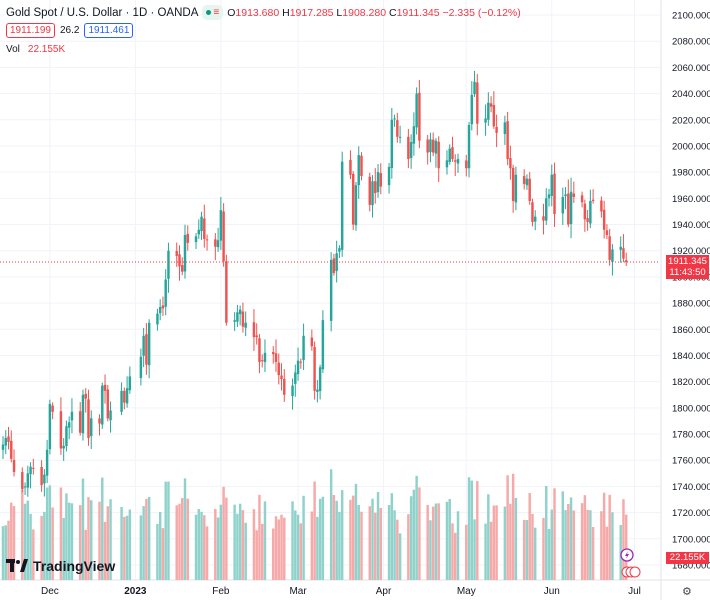  What do you see at coordinates (102, 12) in the screenshot?
I see `symbol-title: Gold Spot / U.S. Dollar · 1D · OANDA` at bounding box center [102, 12].